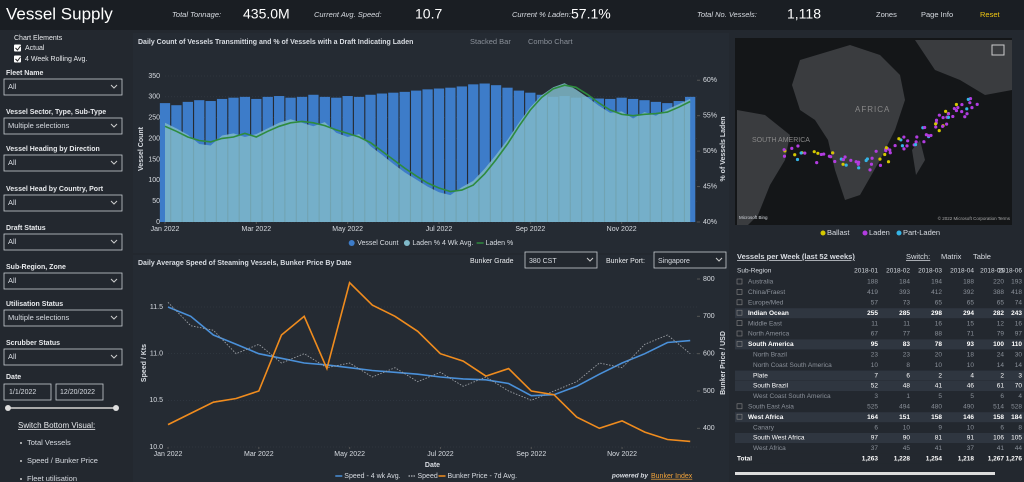  I want to click on kpi-label: Current Avg. Speed:, so click(348, 14).